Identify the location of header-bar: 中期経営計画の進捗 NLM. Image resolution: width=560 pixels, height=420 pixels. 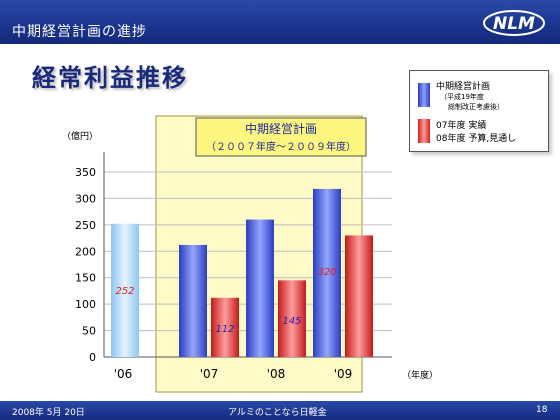
(280, 22).